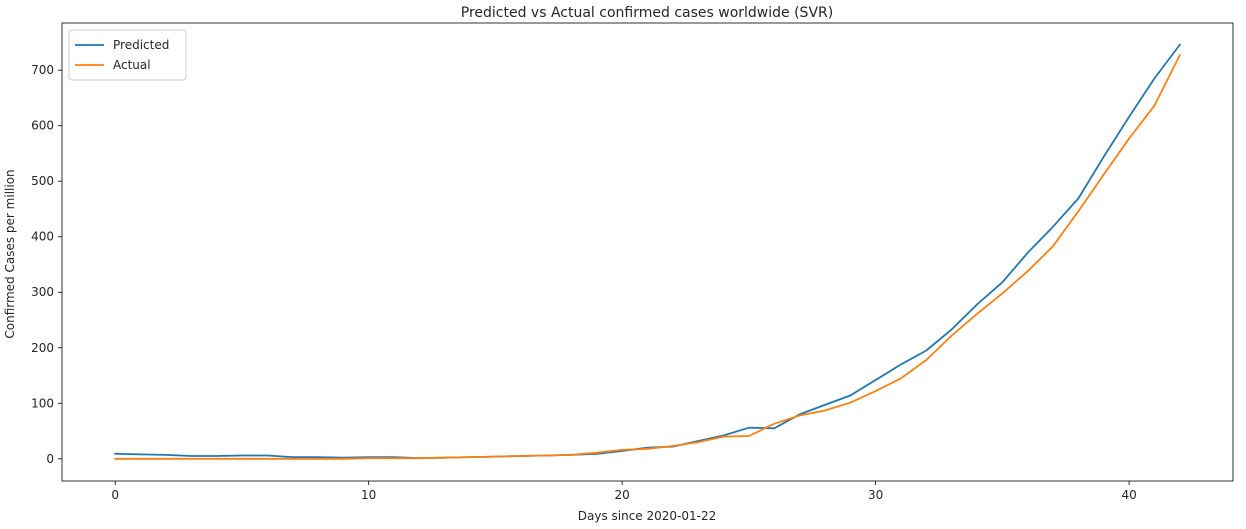 The height and width of the screenshot is (529, 1246). Describe the element at coordinates (875, 495) in the screenshot. I see `x-tick-label: 30` at that location.